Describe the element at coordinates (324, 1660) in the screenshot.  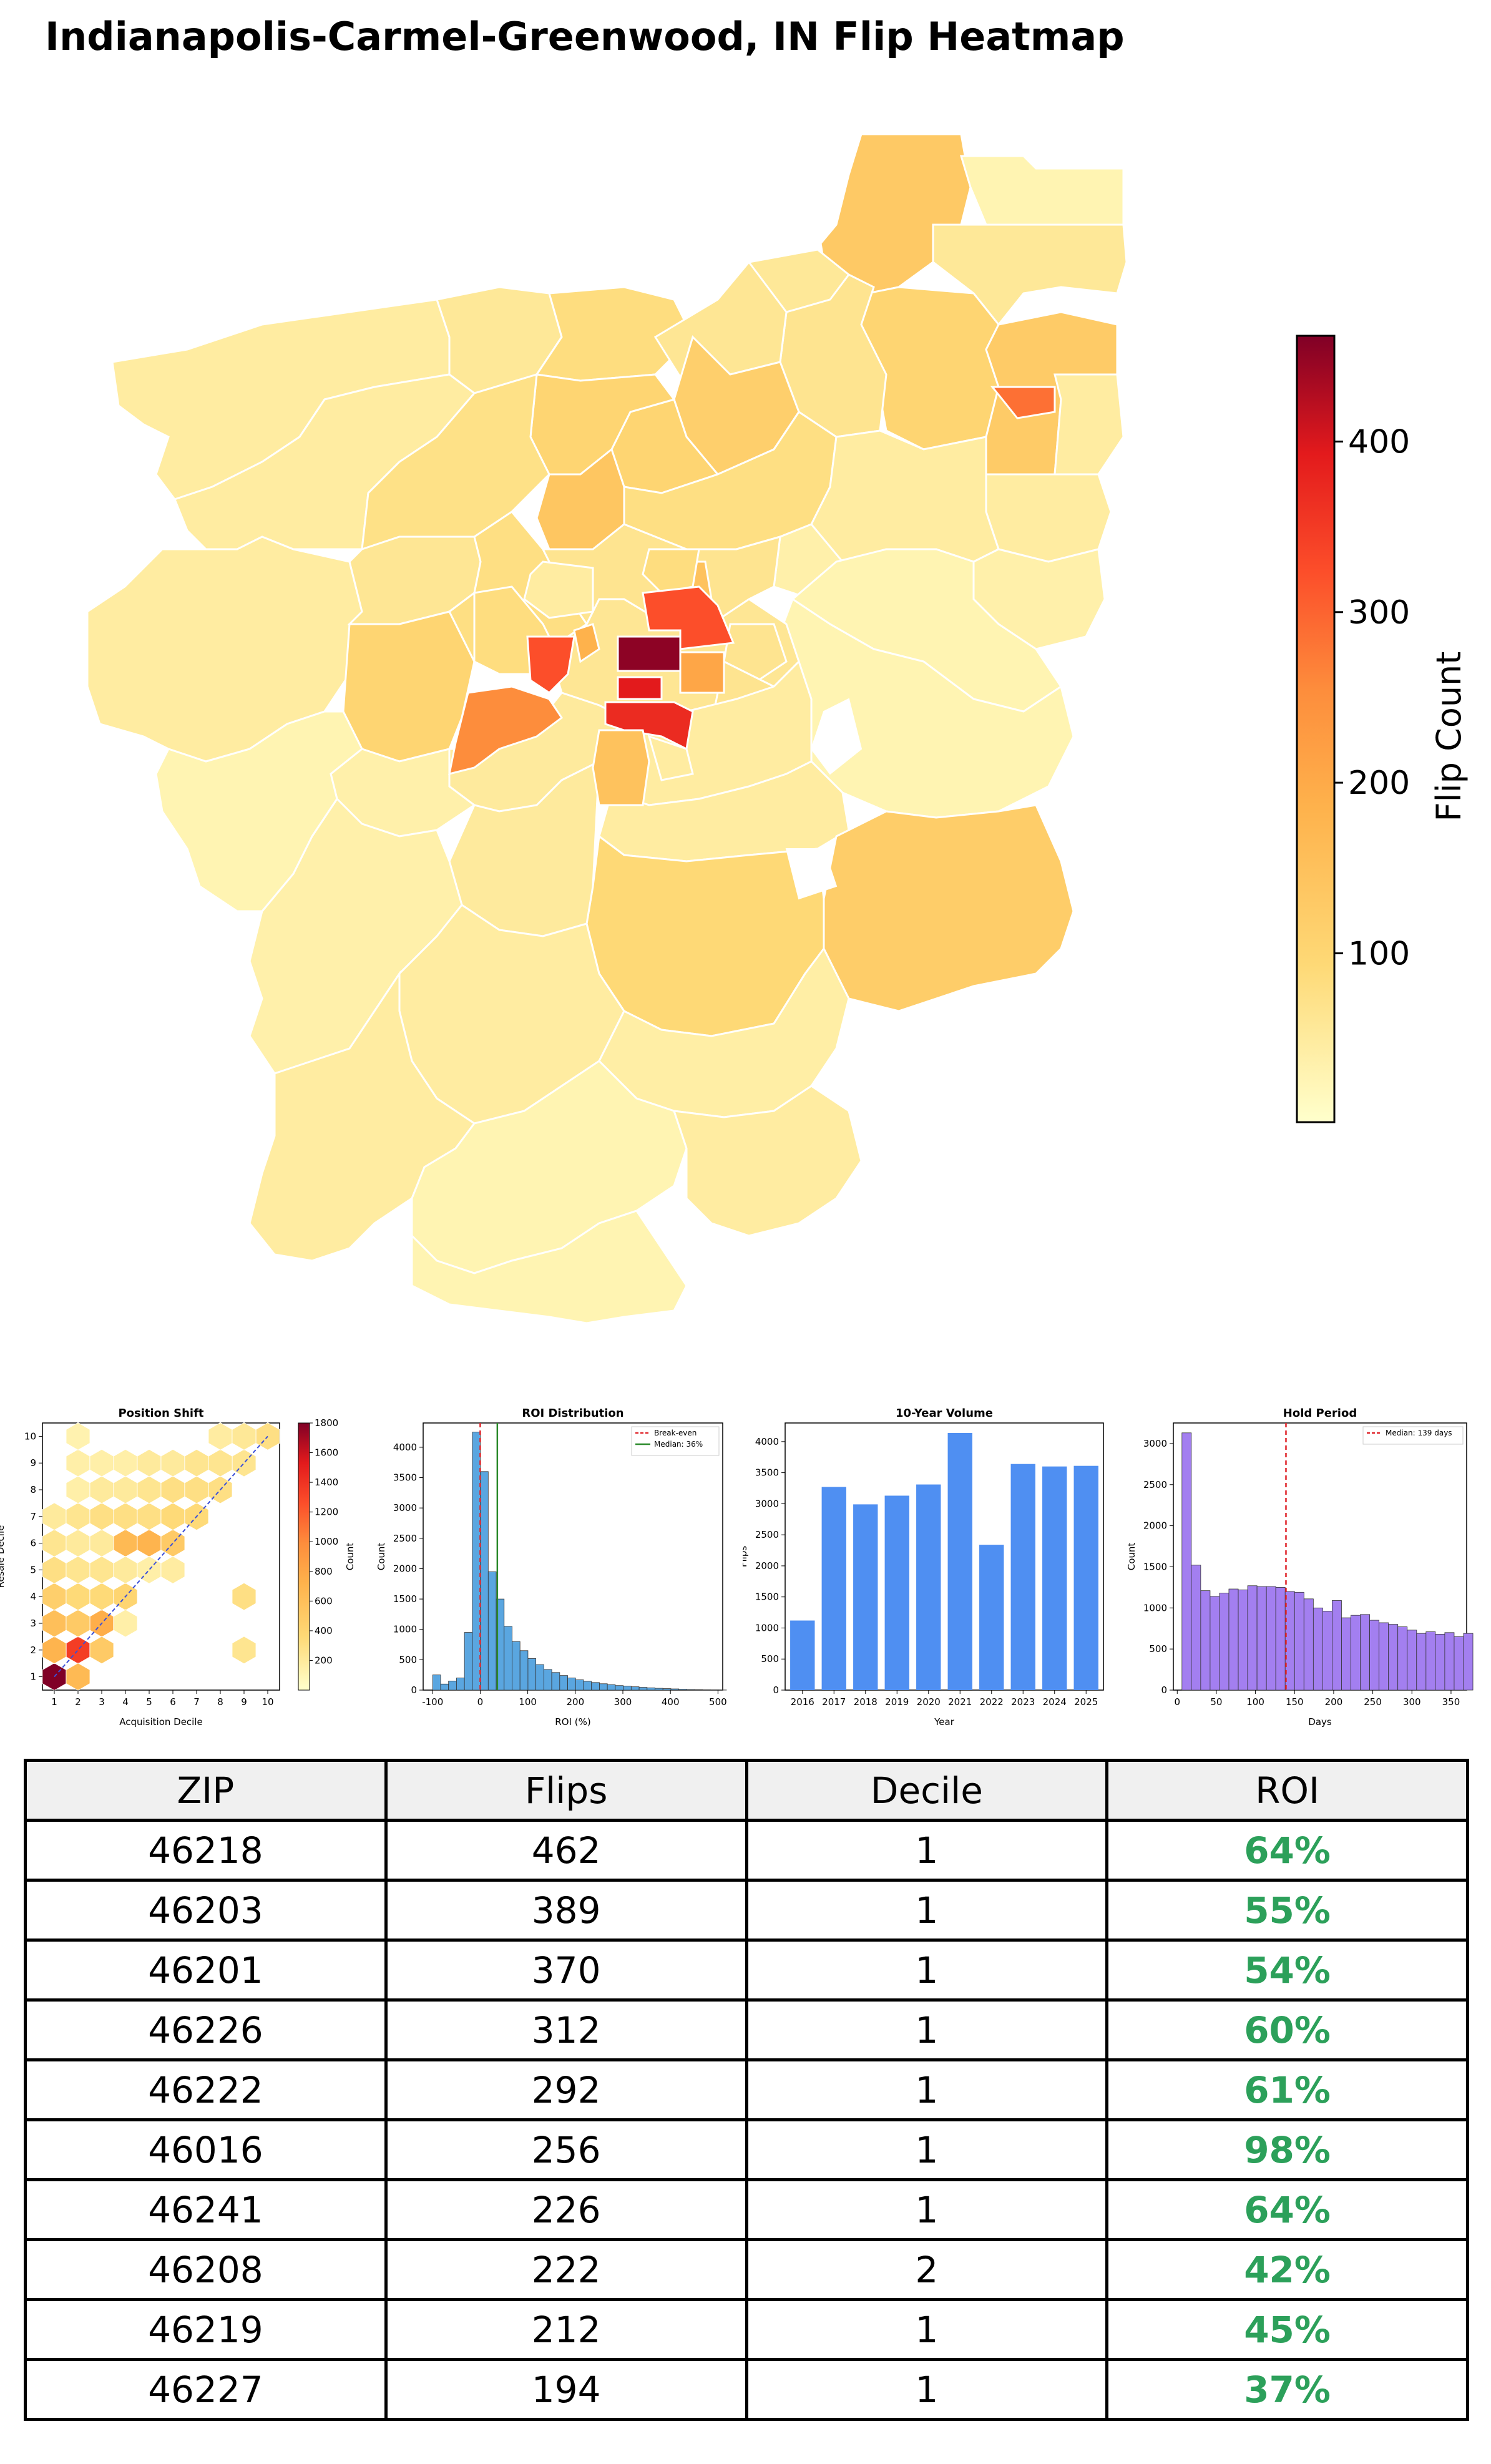
I see `colorbar-tick-label: 200` at that location.